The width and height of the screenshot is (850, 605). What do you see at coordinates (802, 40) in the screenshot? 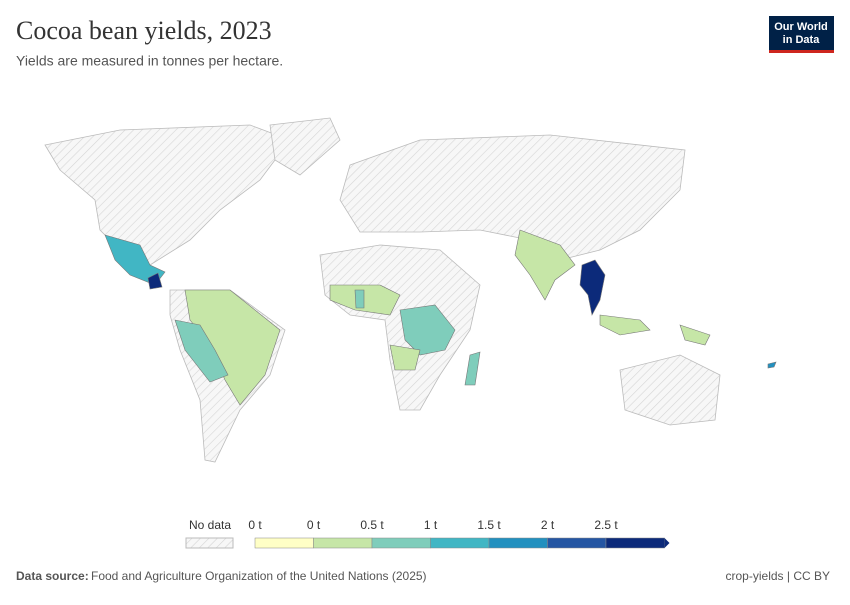
I see `logo-text: in Data` at bounding box center [802, 40].